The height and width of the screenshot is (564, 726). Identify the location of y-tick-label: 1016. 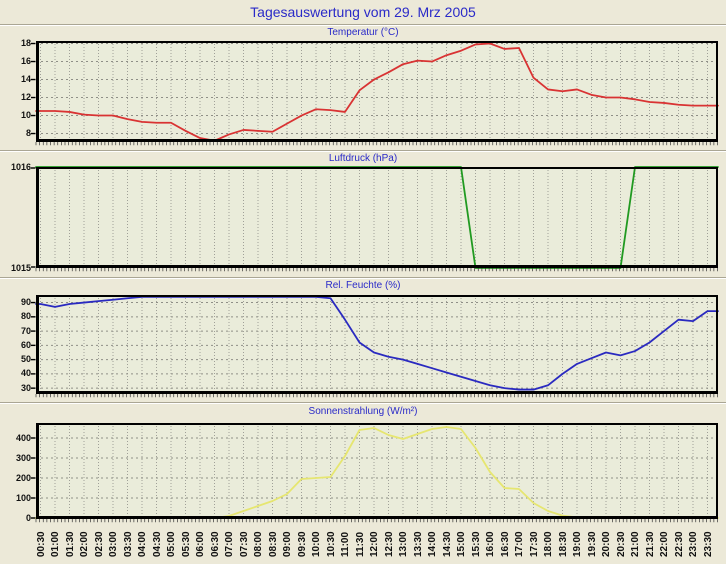
(20, 166).